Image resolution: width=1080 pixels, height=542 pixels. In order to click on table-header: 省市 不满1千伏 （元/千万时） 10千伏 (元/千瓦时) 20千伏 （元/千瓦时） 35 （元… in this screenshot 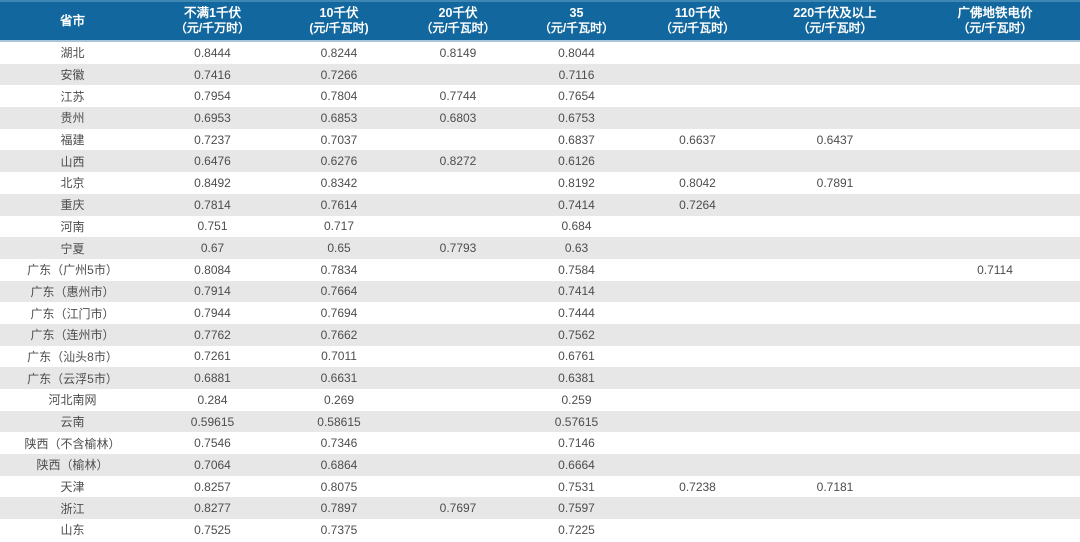, I will do `click(540, 21)`.